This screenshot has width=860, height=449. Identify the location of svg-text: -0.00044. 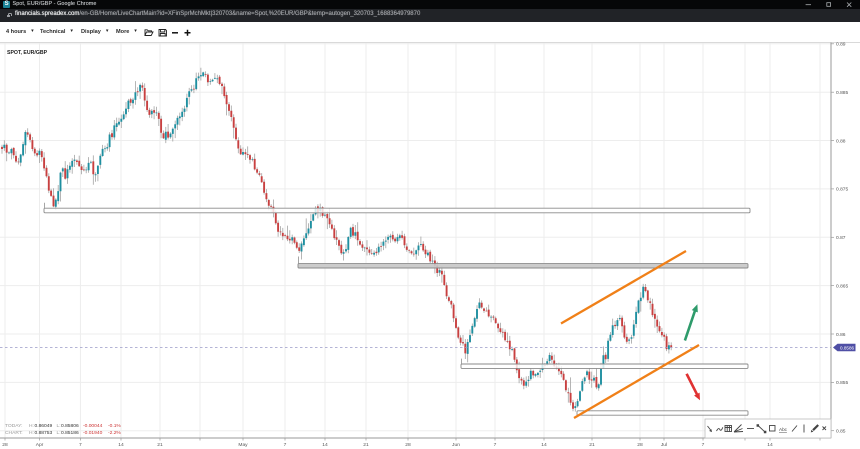
(93, 426).